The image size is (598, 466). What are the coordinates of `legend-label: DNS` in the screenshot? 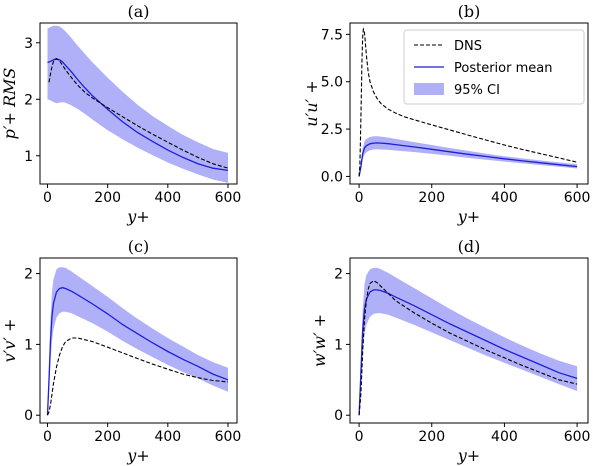 It's located at (468, 46).